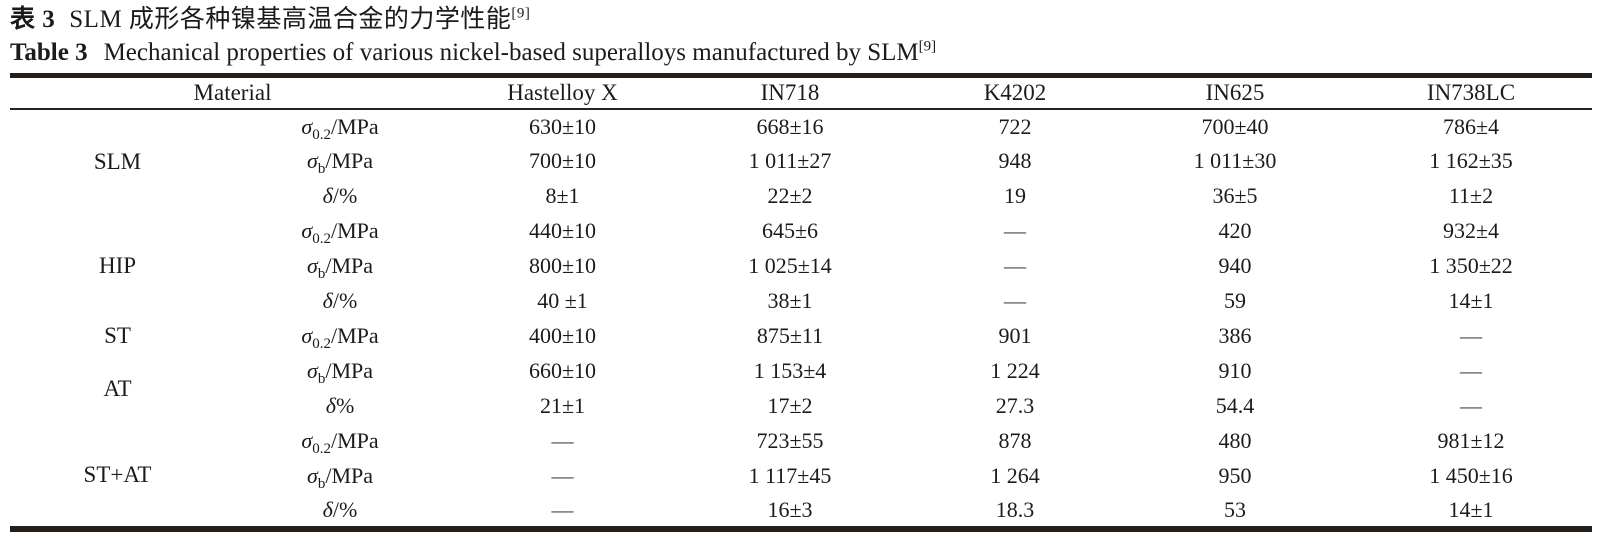 This screenshot has width=1600, height=542. I want to click on table-caption-zh-text: SLM 成形各种镍基高温合金的力学性能, so click(290, 19).